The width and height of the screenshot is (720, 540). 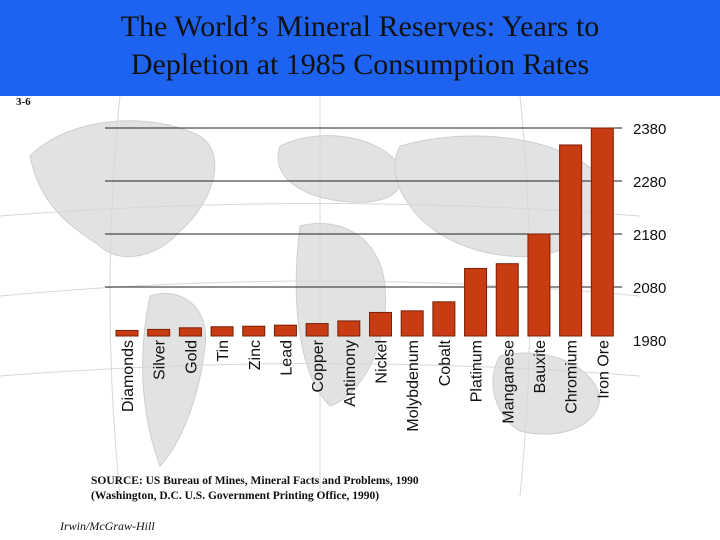 What do you see at coordinates (285, 330) in the screenshot?
I see `bar-lead` at bounding box center [285, 330].